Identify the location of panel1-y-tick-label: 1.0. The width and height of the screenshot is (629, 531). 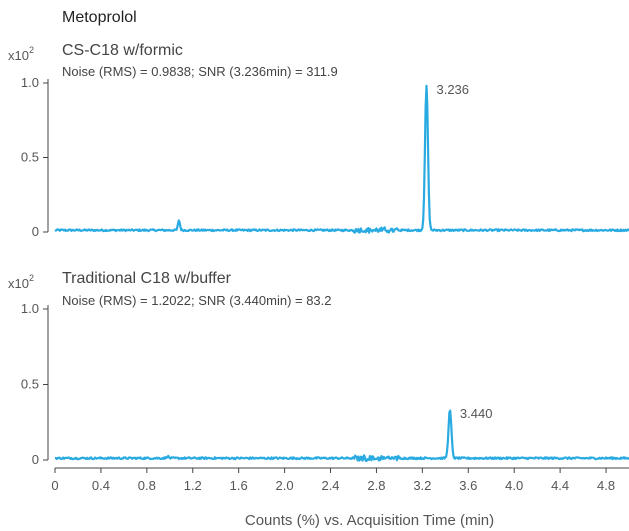
(30, 82).